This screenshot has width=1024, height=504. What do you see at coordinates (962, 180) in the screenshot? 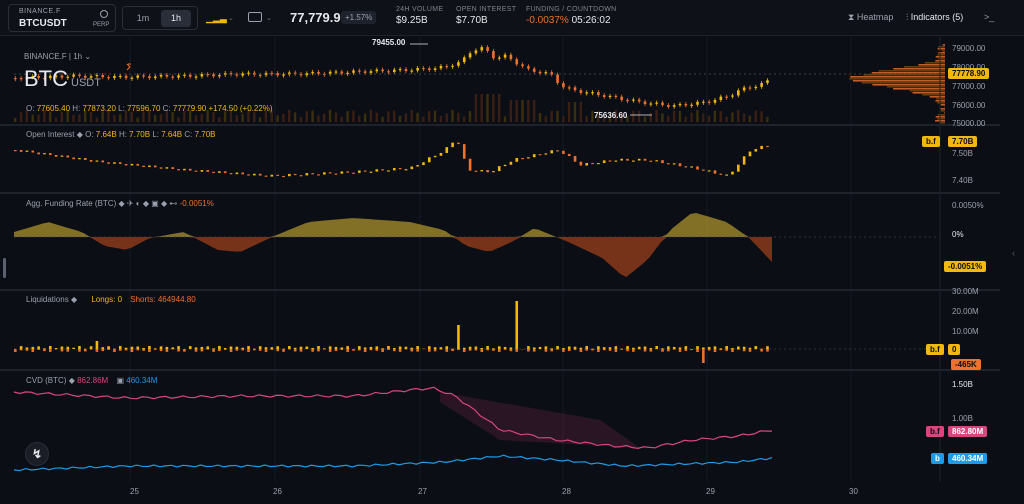
I see `oi-axis-tick: 7.40B` at bounding box center [962, 180].